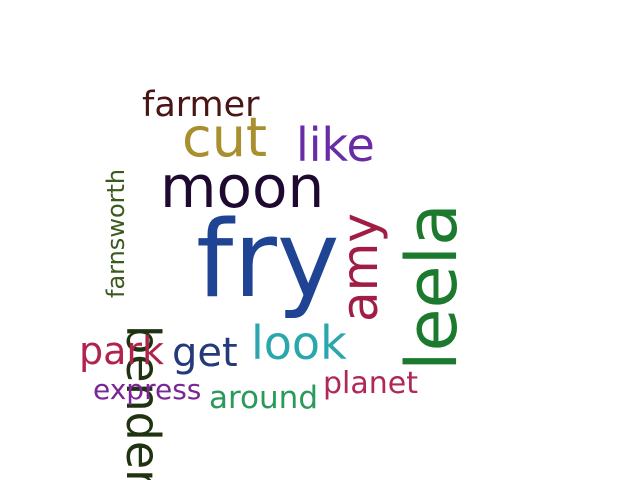 The image size is (640, 480). Describe the element at coordinates (201, 105) in the screenshot. I see `word-farmer: farmer` at that location.